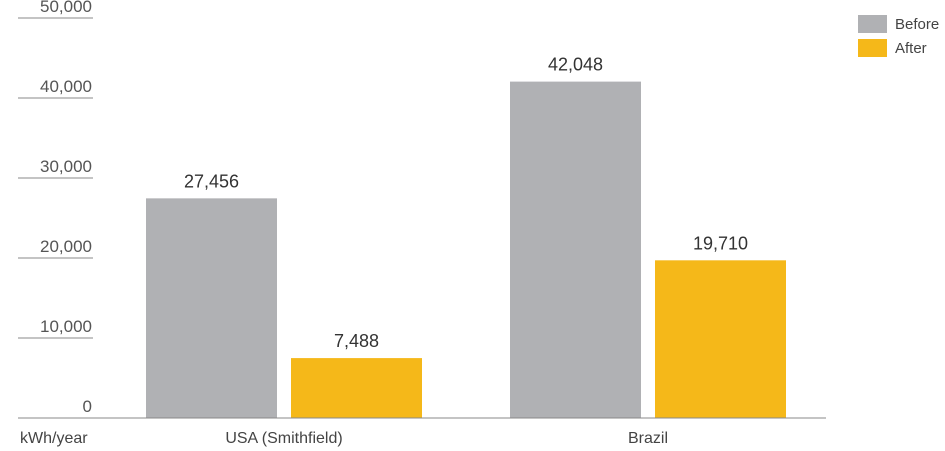 This screenshot has width=945, height=451. Describe the element at coordinates (211, 181) in the screenshot. I see `data-label-before-0: 27,456` at that location.